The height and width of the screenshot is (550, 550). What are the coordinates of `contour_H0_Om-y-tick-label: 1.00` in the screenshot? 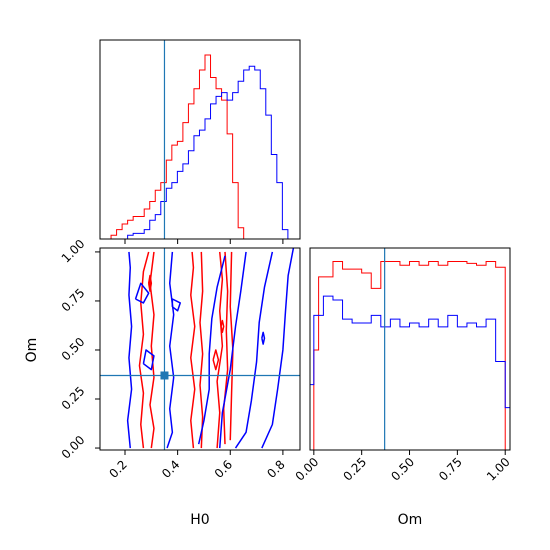 It's located at (73, 251).